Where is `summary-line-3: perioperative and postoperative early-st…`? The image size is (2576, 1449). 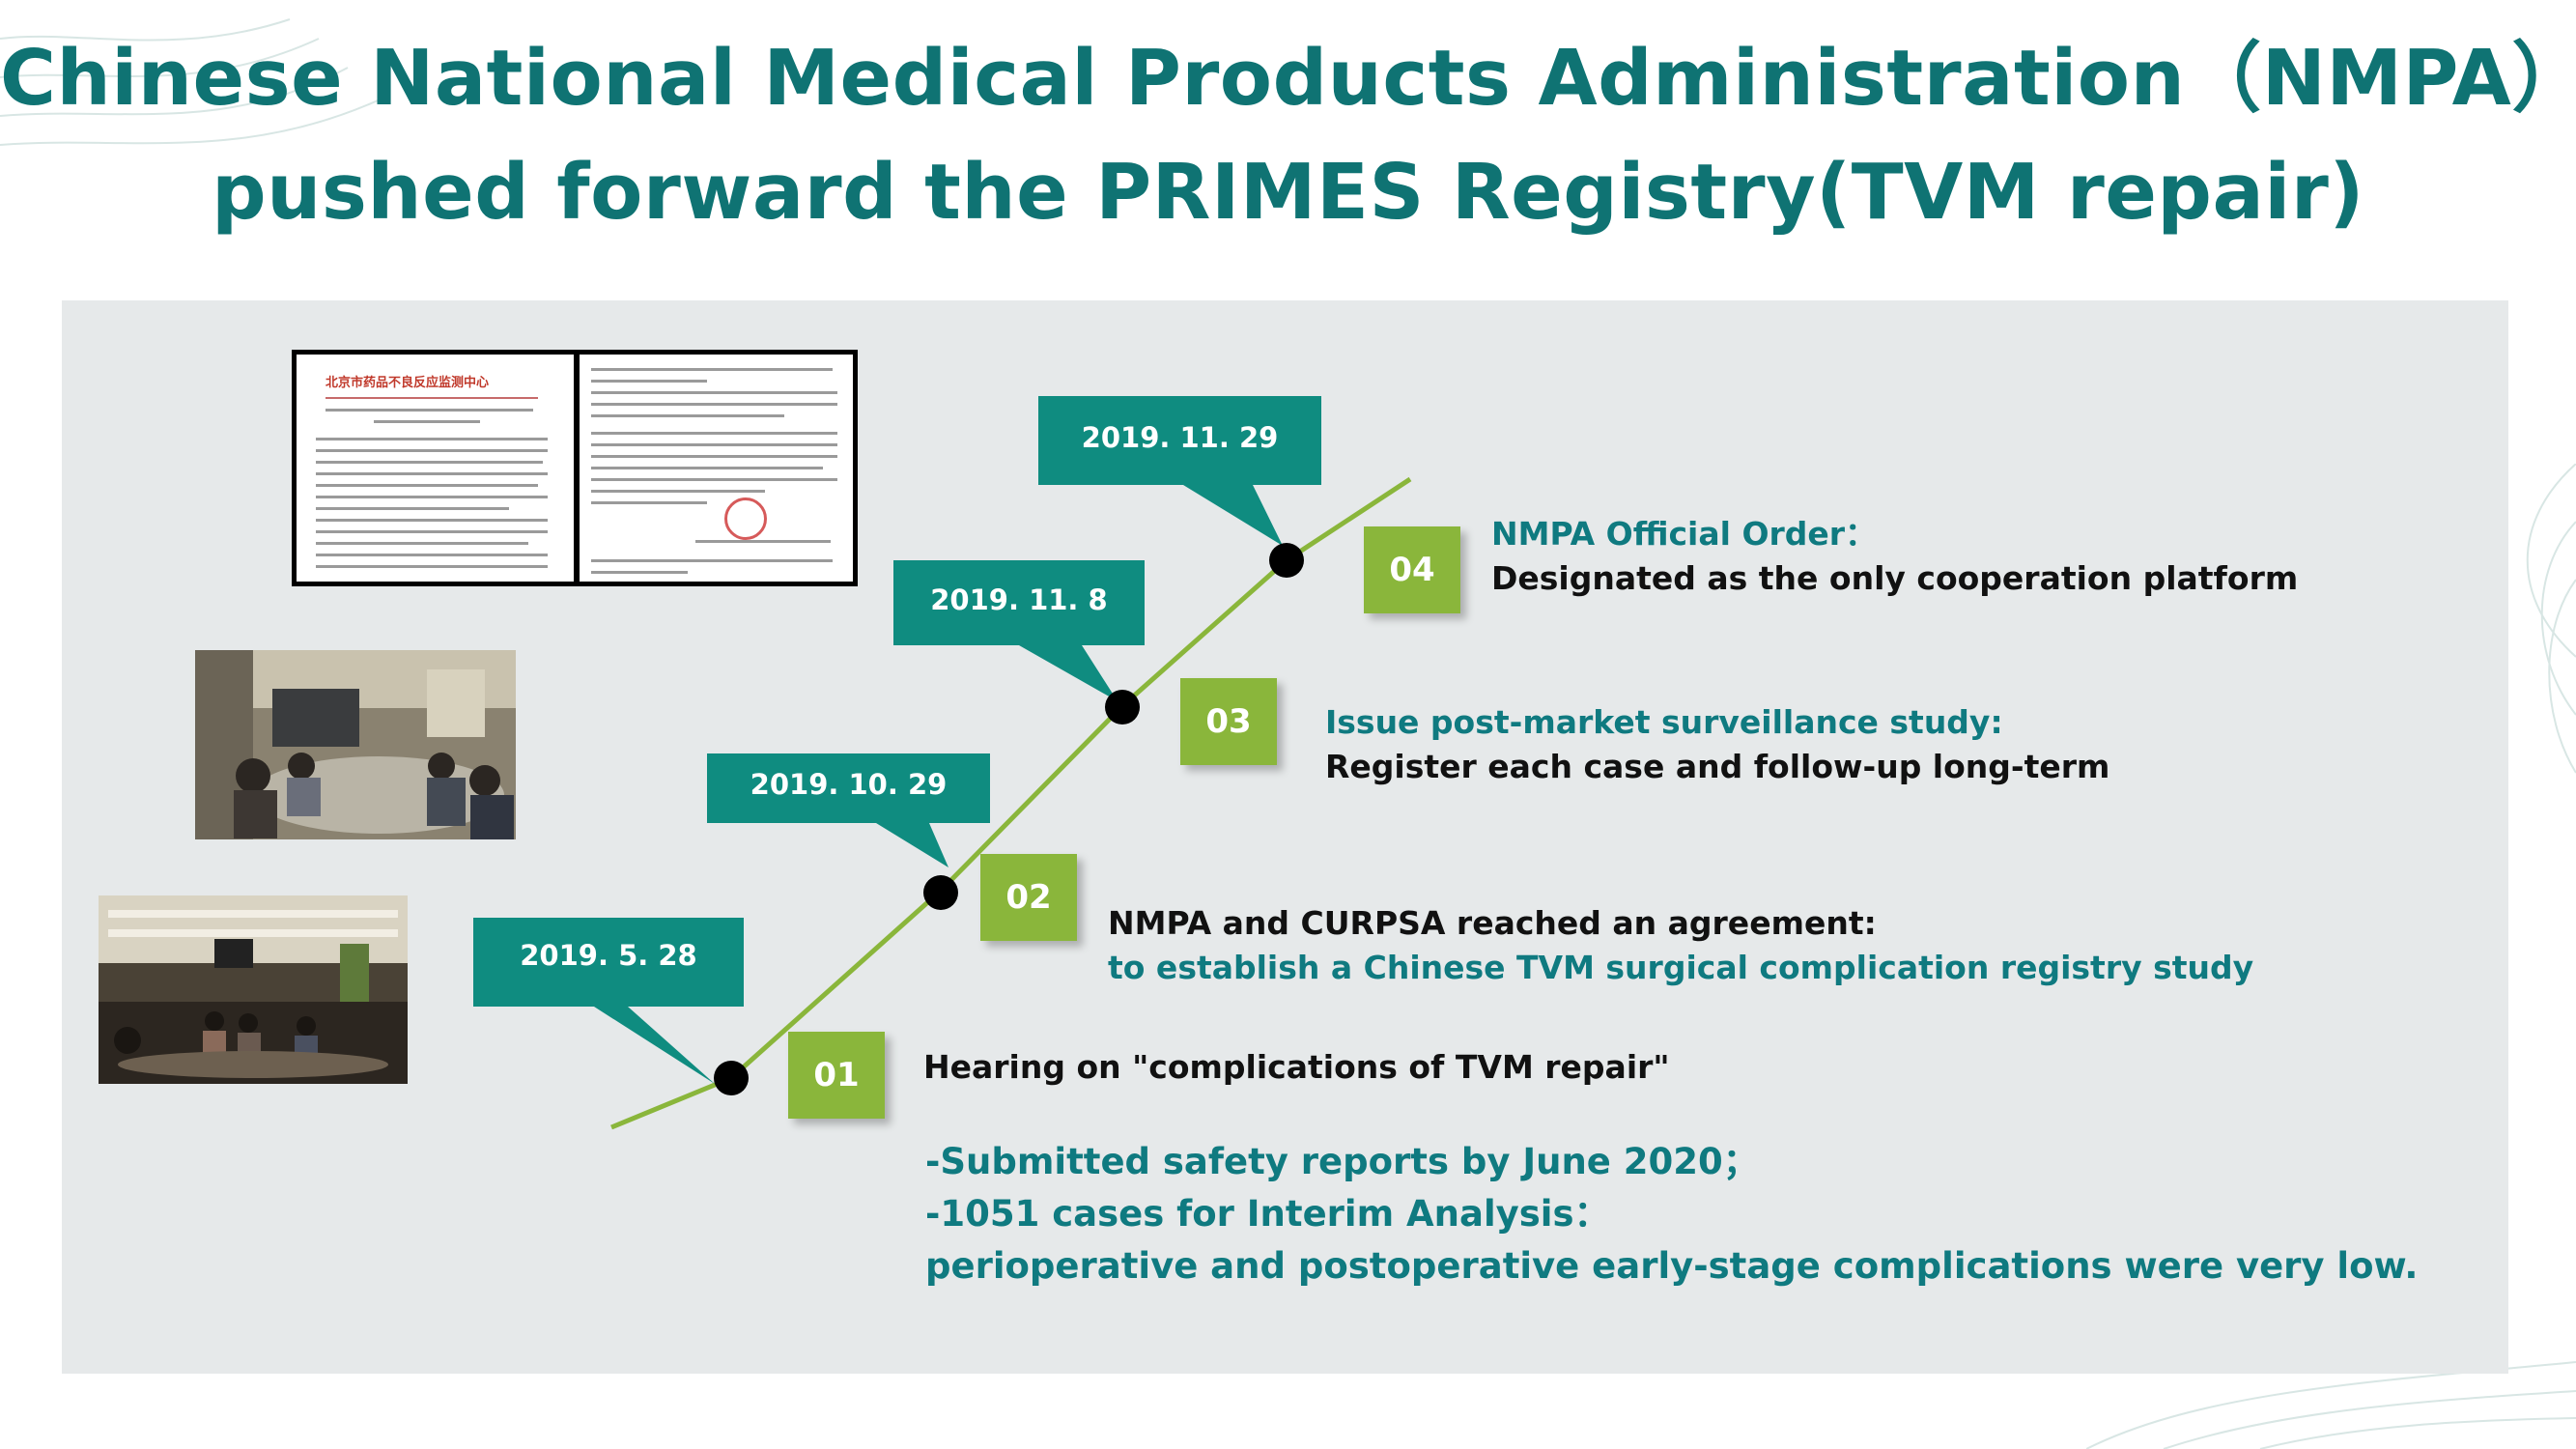
summary-line-3: perioperative and postoperative early-st… is located at coordinates (1672, 1266).